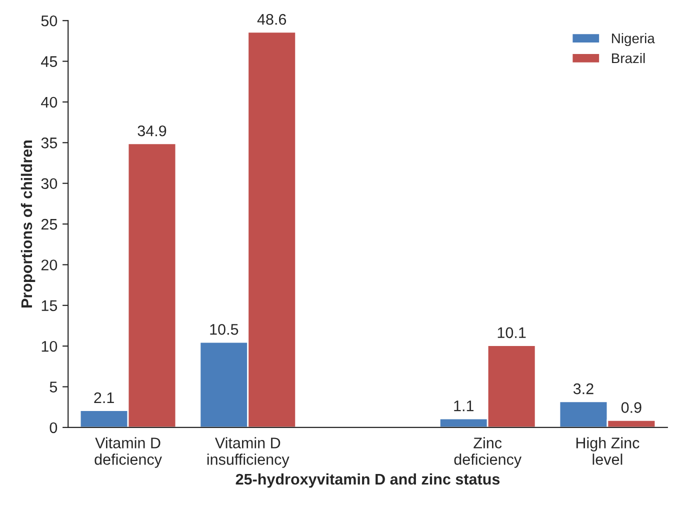 Image resolution: width=681 pixels, height=515 pixels. Describe the element at coordinates (464, 406) in the screenshot. I see `data-label: 1.1` at that location.